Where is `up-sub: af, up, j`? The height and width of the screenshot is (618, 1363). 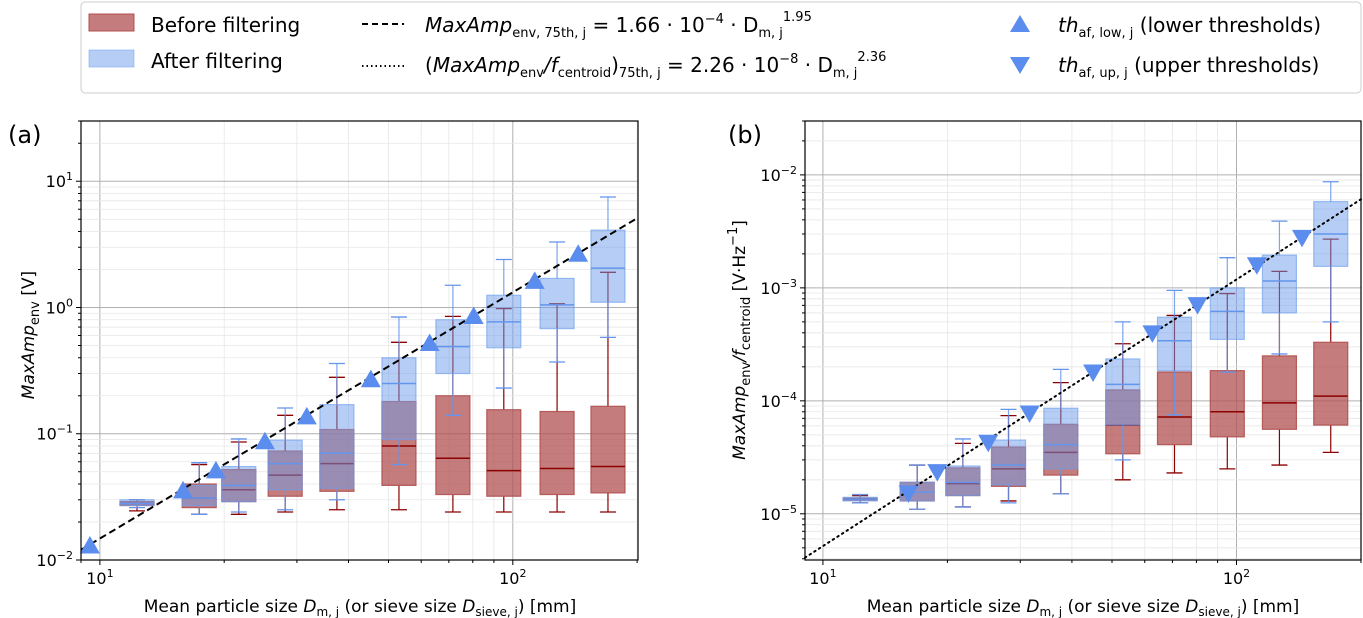
up-sub: af, up, j is located at coordinates (1103, 73).